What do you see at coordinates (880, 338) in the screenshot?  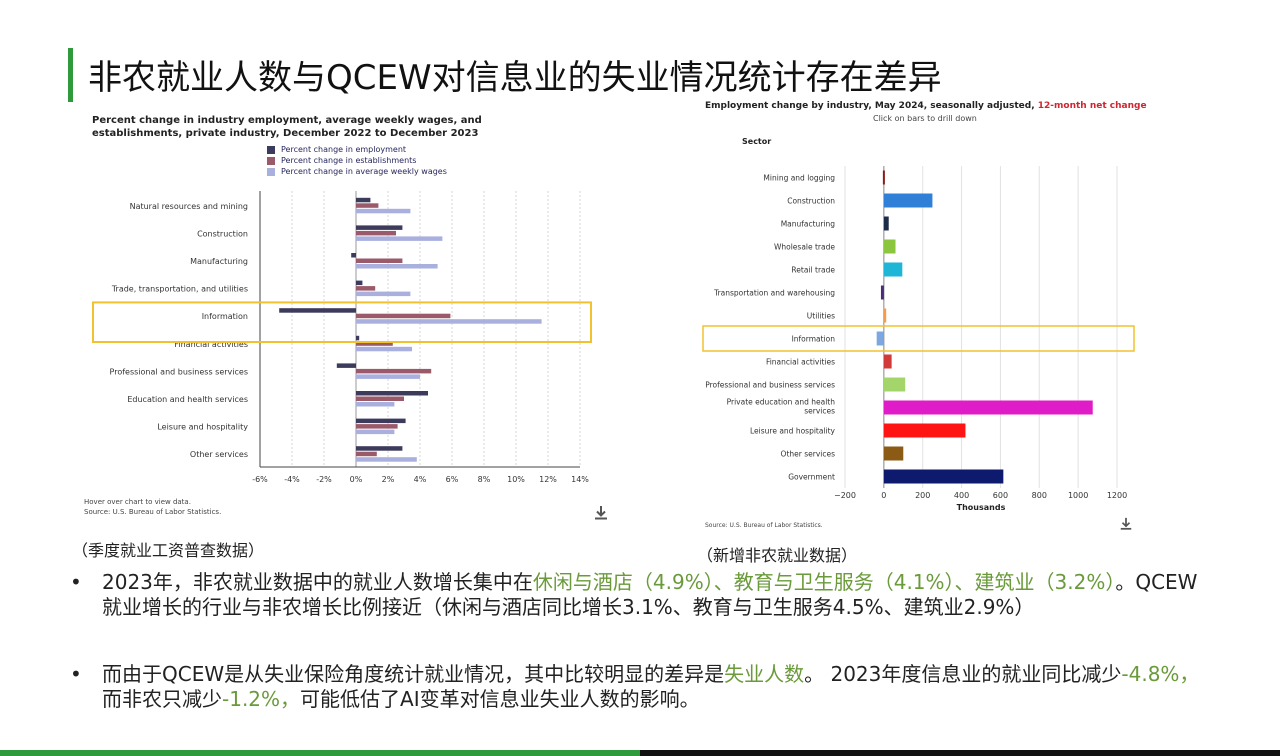 I see `bar-information` at bounding box center [880, 338].